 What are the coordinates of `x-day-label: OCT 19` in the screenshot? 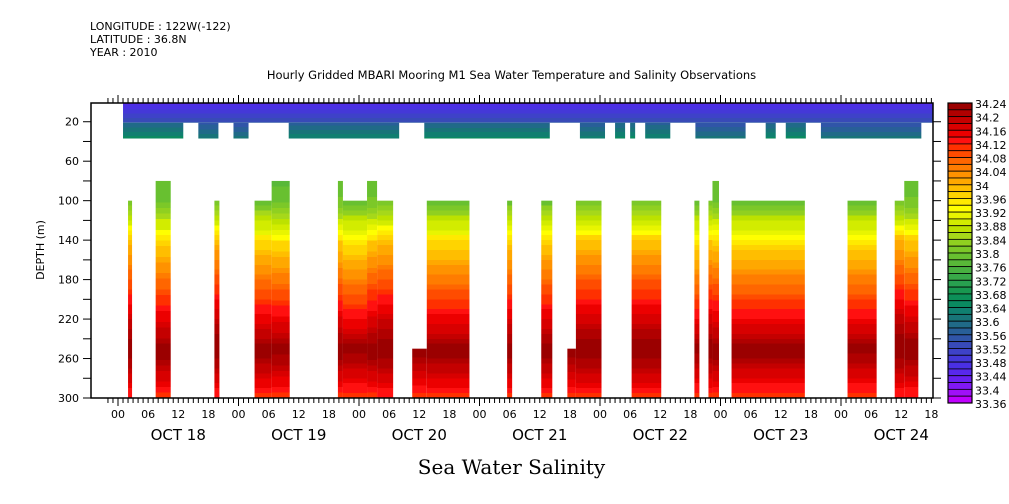 It's located at (298, 435).